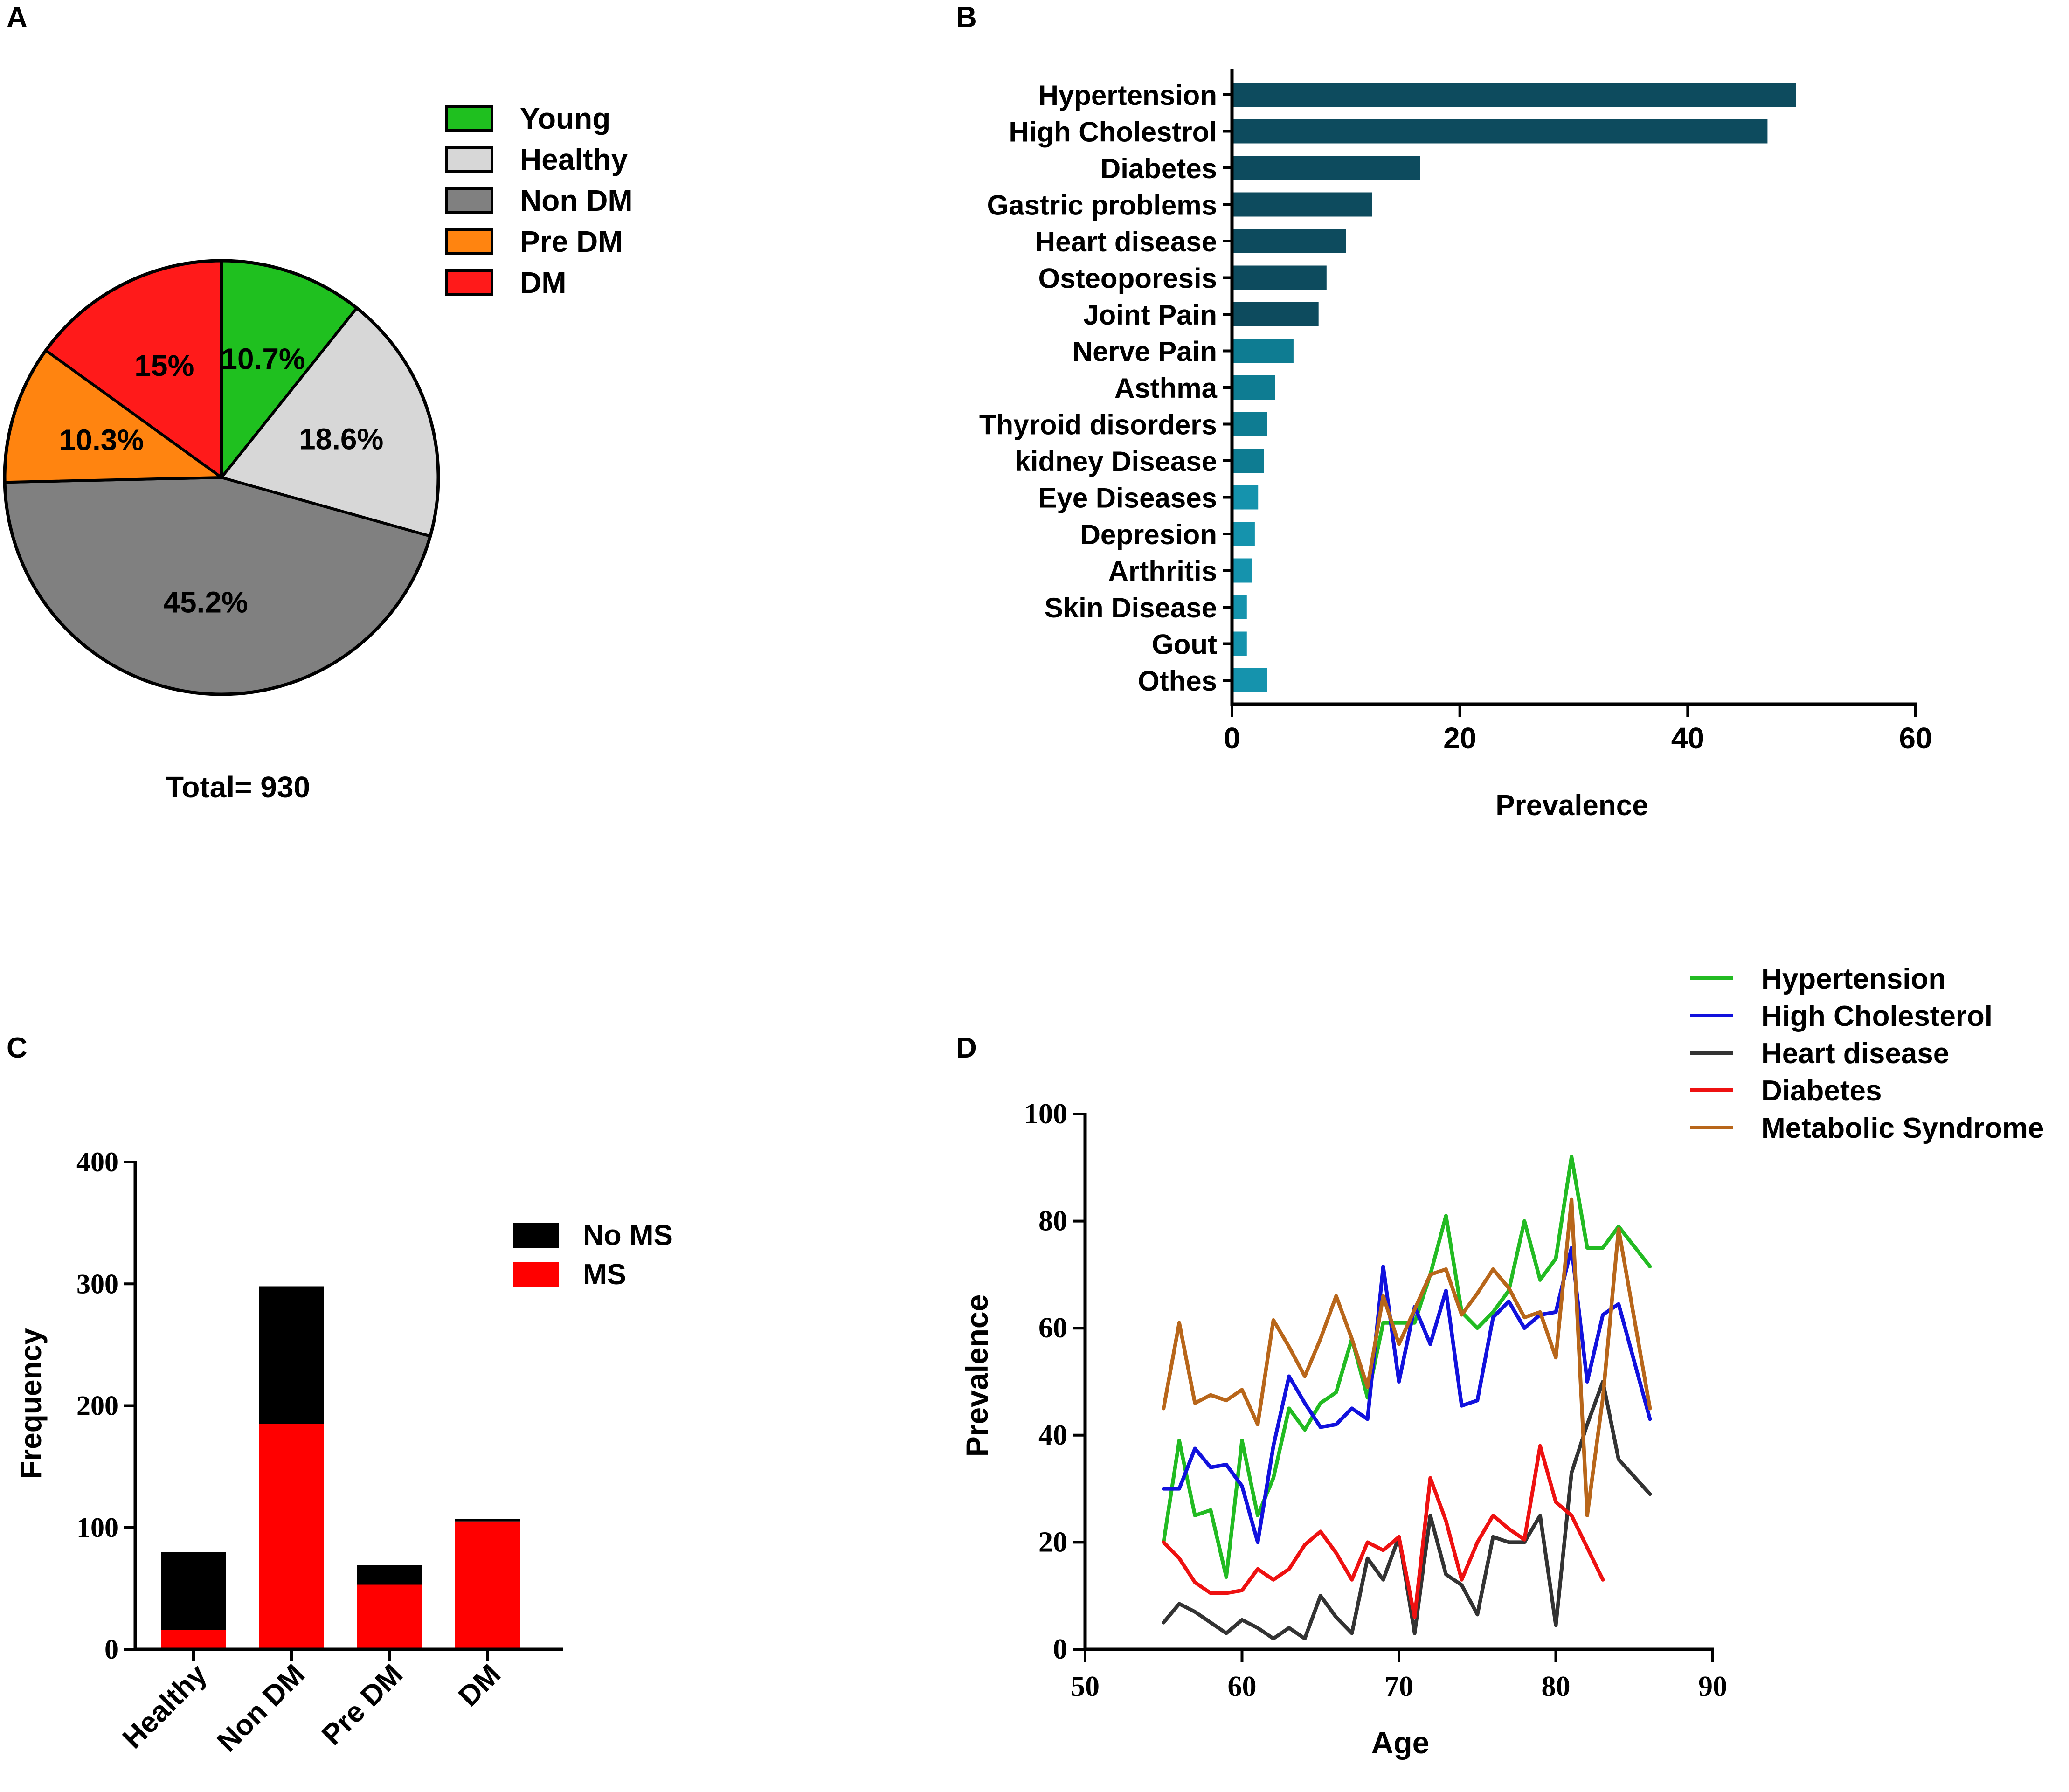 This screenshot has width=2069, height=1792. I want to click on d-y-tick-label: 80, so click(1053, 1221).